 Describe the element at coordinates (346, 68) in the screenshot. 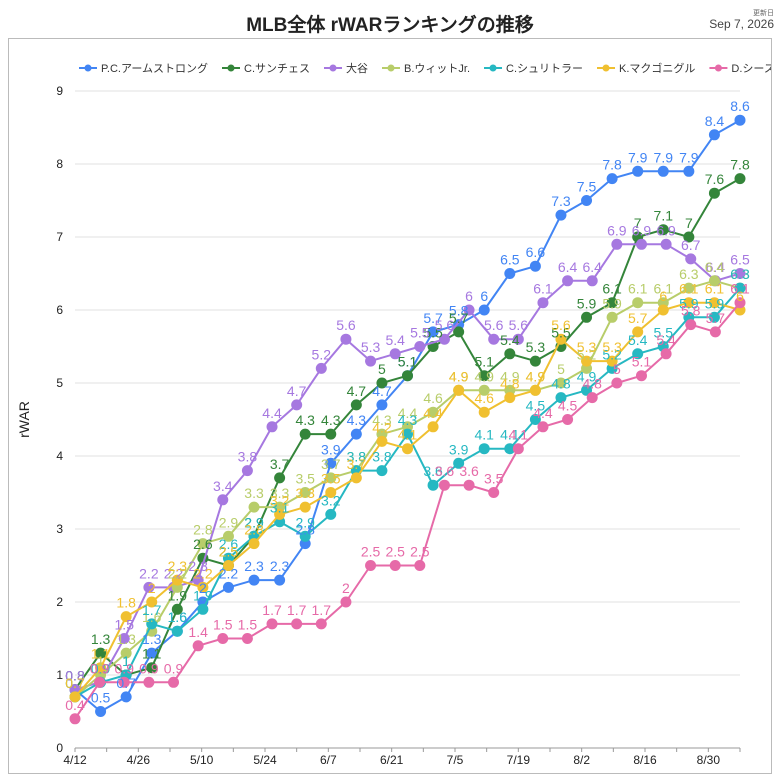

I see `legend-item: 大谷` at that location.